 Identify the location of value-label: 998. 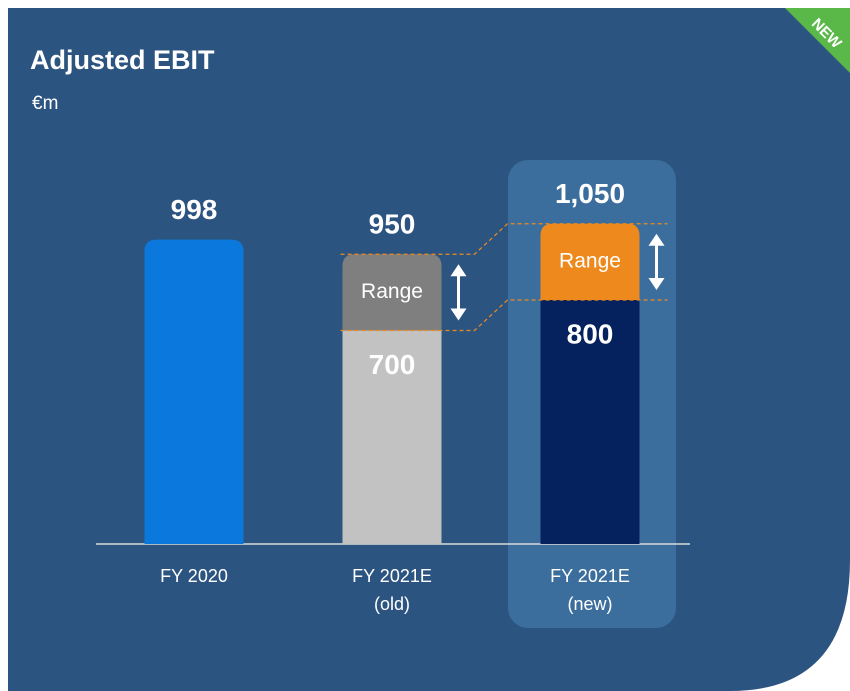
(194, 209).